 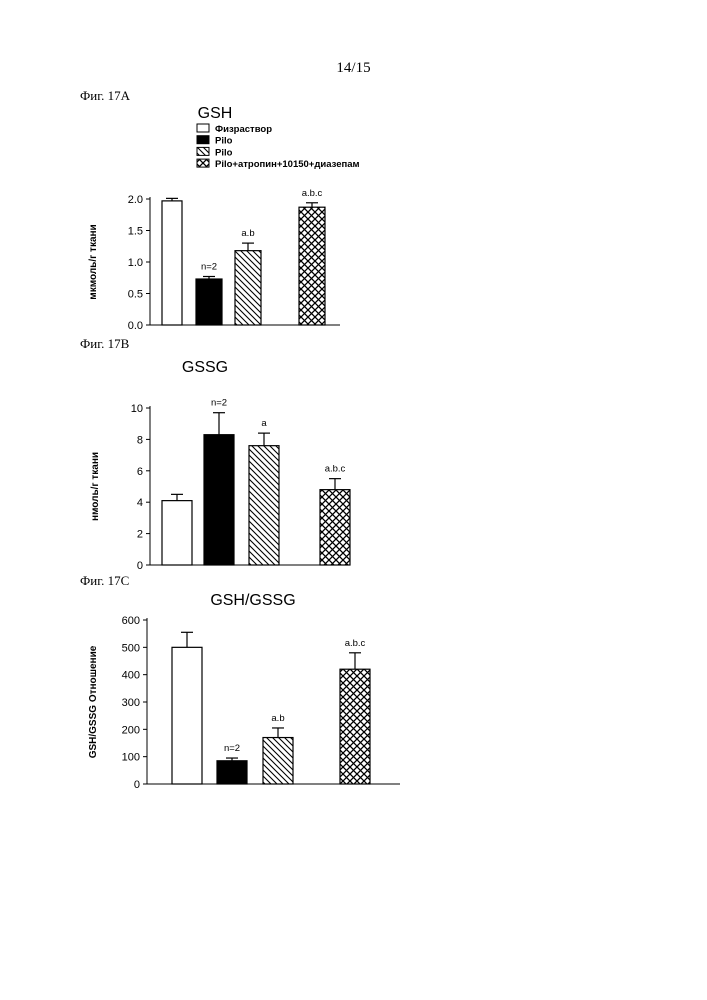 I want to click on y-tick-label: 600, so click(x=131, y=621).